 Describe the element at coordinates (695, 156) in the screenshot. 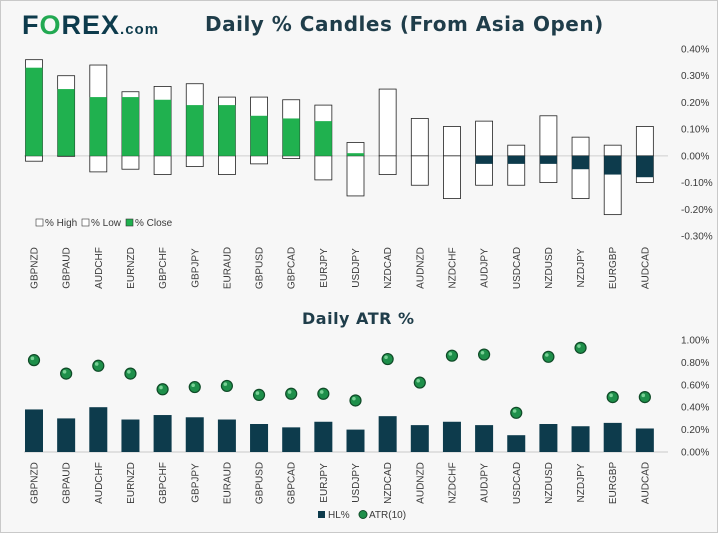

I see `candles-y-tick: 0.00%` at that location.